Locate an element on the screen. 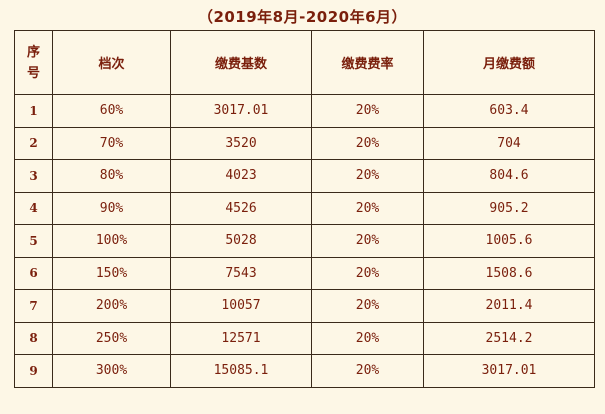 Image resolution: width=605 pixels, height=414 pixels. table-row: 9 300% 15085.1 20% 3017.01 is located at coordinates (304, 371).